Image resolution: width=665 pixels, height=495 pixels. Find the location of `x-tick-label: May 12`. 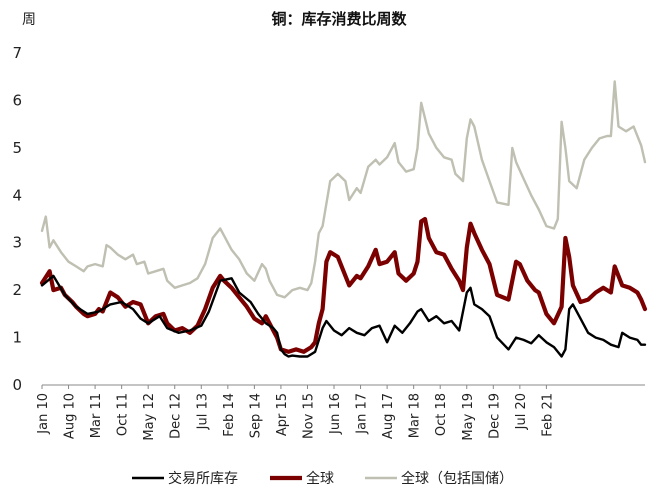

x-tick-label: May 12 is located at coordinates (149, 417).